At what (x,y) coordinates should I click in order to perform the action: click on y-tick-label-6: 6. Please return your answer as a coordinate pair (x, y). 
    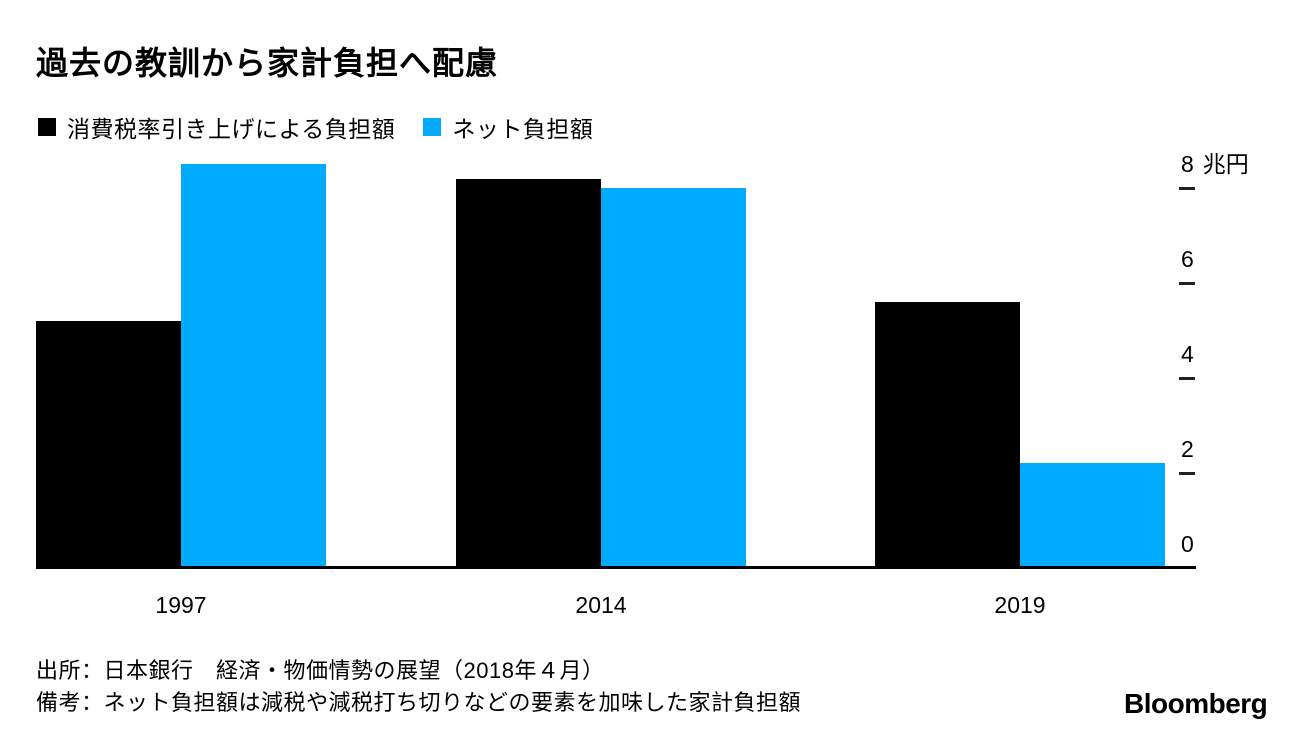
    Looking at the image, I should click on (1187, 259).